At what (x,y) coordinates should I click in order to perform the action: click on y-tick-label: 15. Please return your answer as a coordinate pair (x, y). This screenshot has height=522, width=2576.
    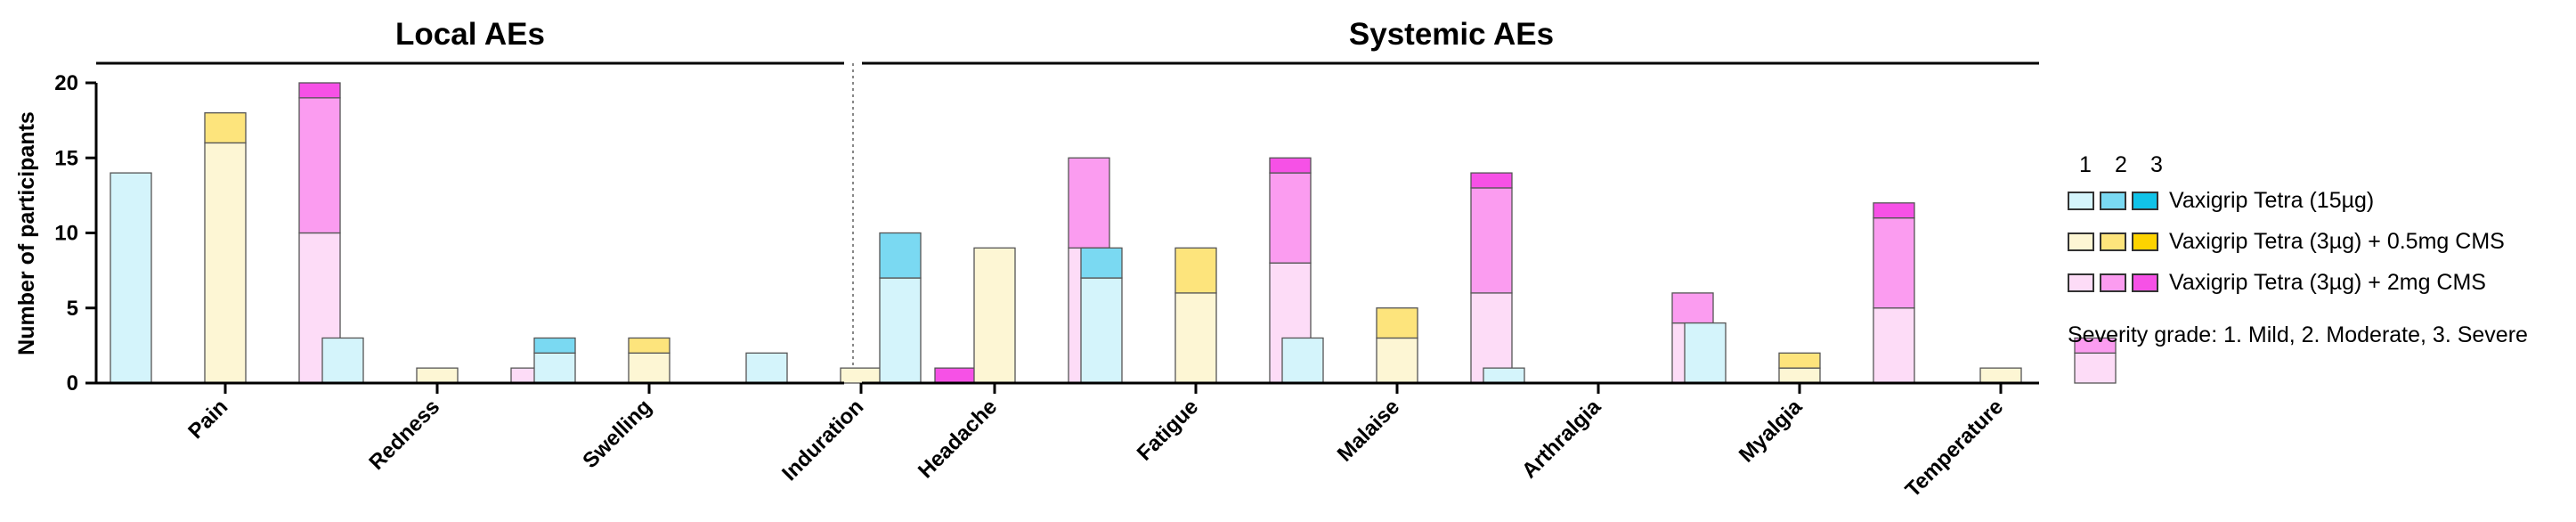
    Looking at the image, I should click on (66, 158).